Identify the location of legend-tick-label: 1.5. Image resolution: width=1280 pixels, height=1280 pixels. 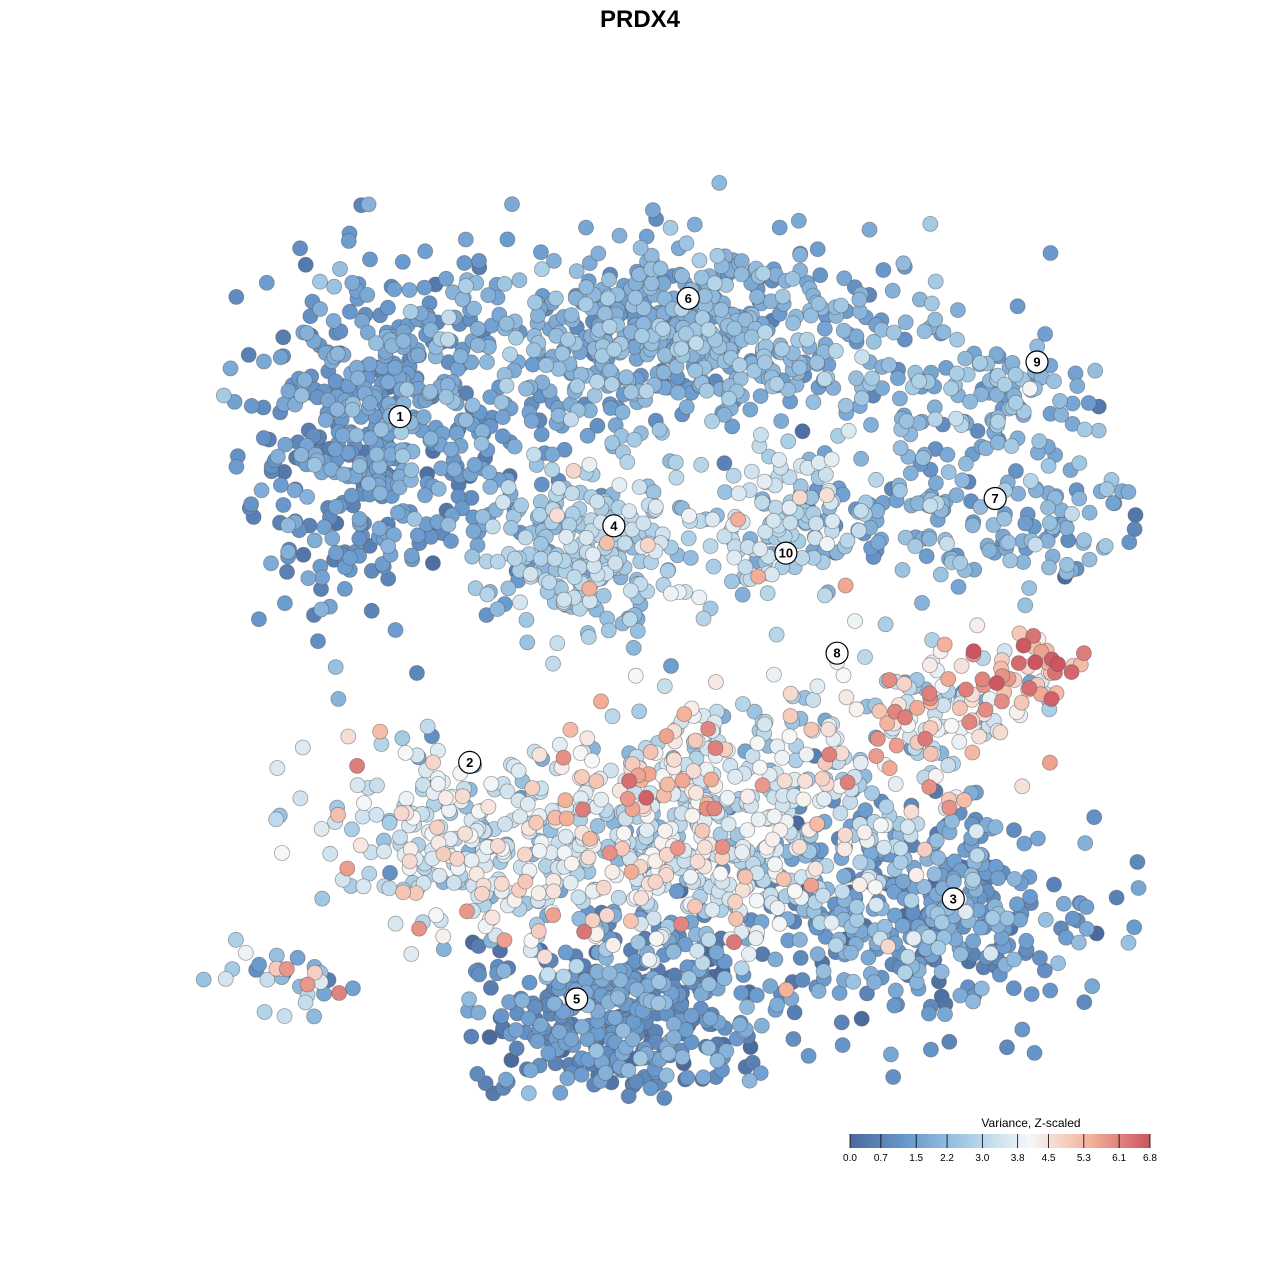
(916, 1158).